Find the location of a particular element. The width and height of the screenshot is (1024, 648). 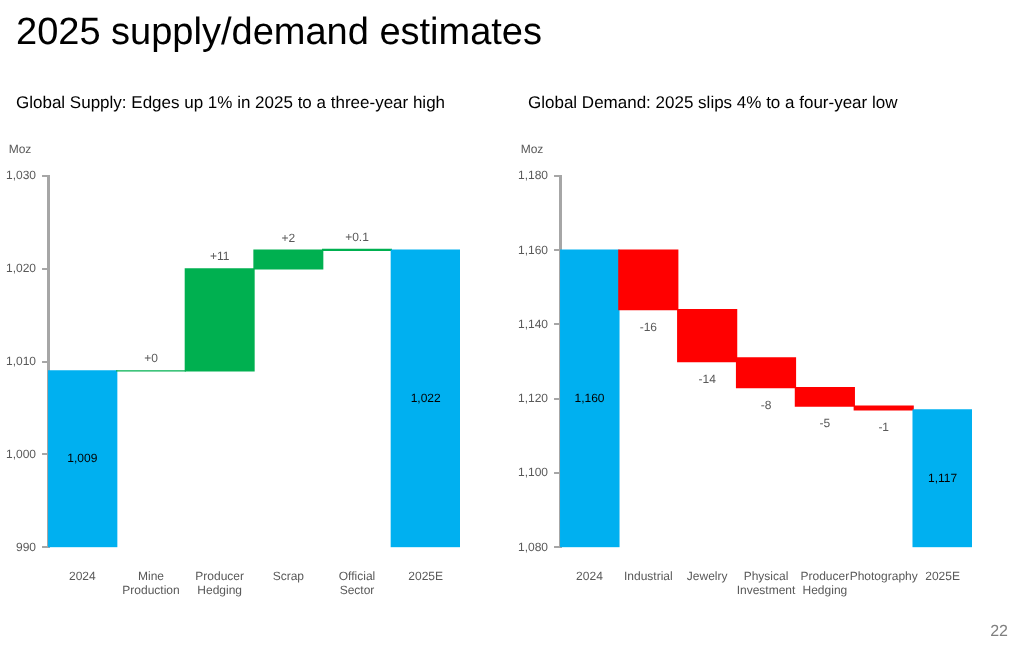

text: 22 is located at coordinates (999, 631).